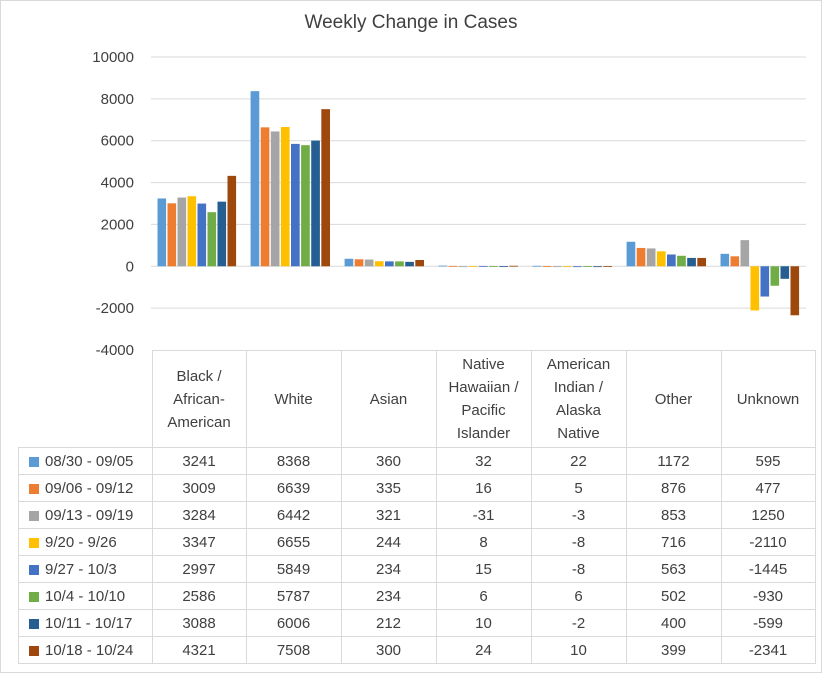 The image size is (822, 673). I want to click on data-label: 595, so click(768, 461).